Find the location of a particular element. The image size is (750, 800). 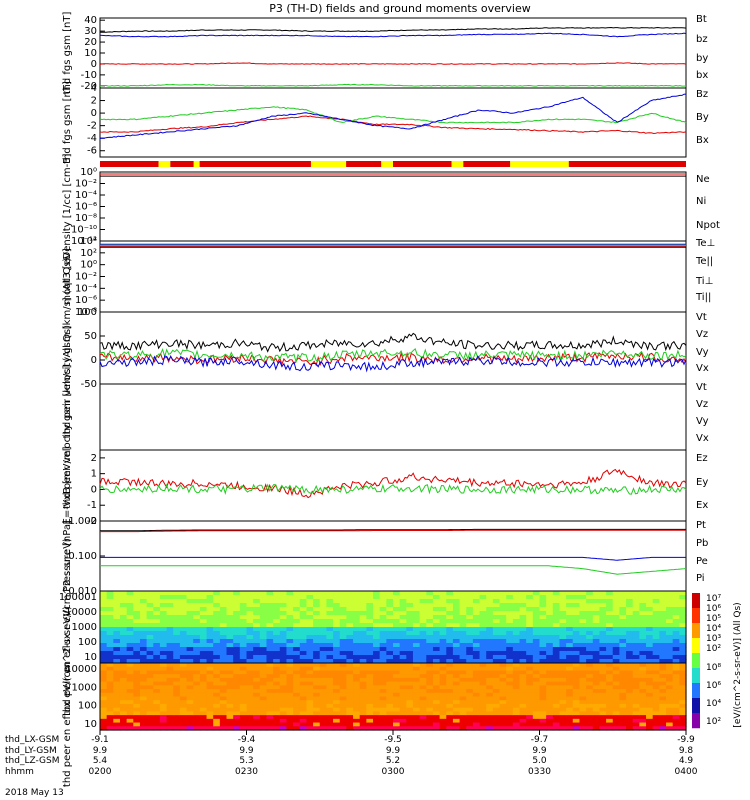

colorbar-cell is located at coordinates (696, 703).